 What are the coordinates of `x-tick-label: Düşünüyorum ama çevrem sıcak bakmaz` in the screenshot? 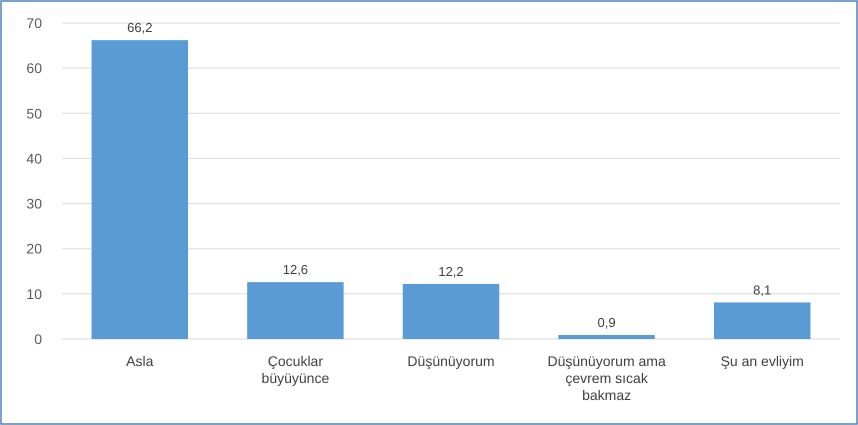 It's located at (606, 378).